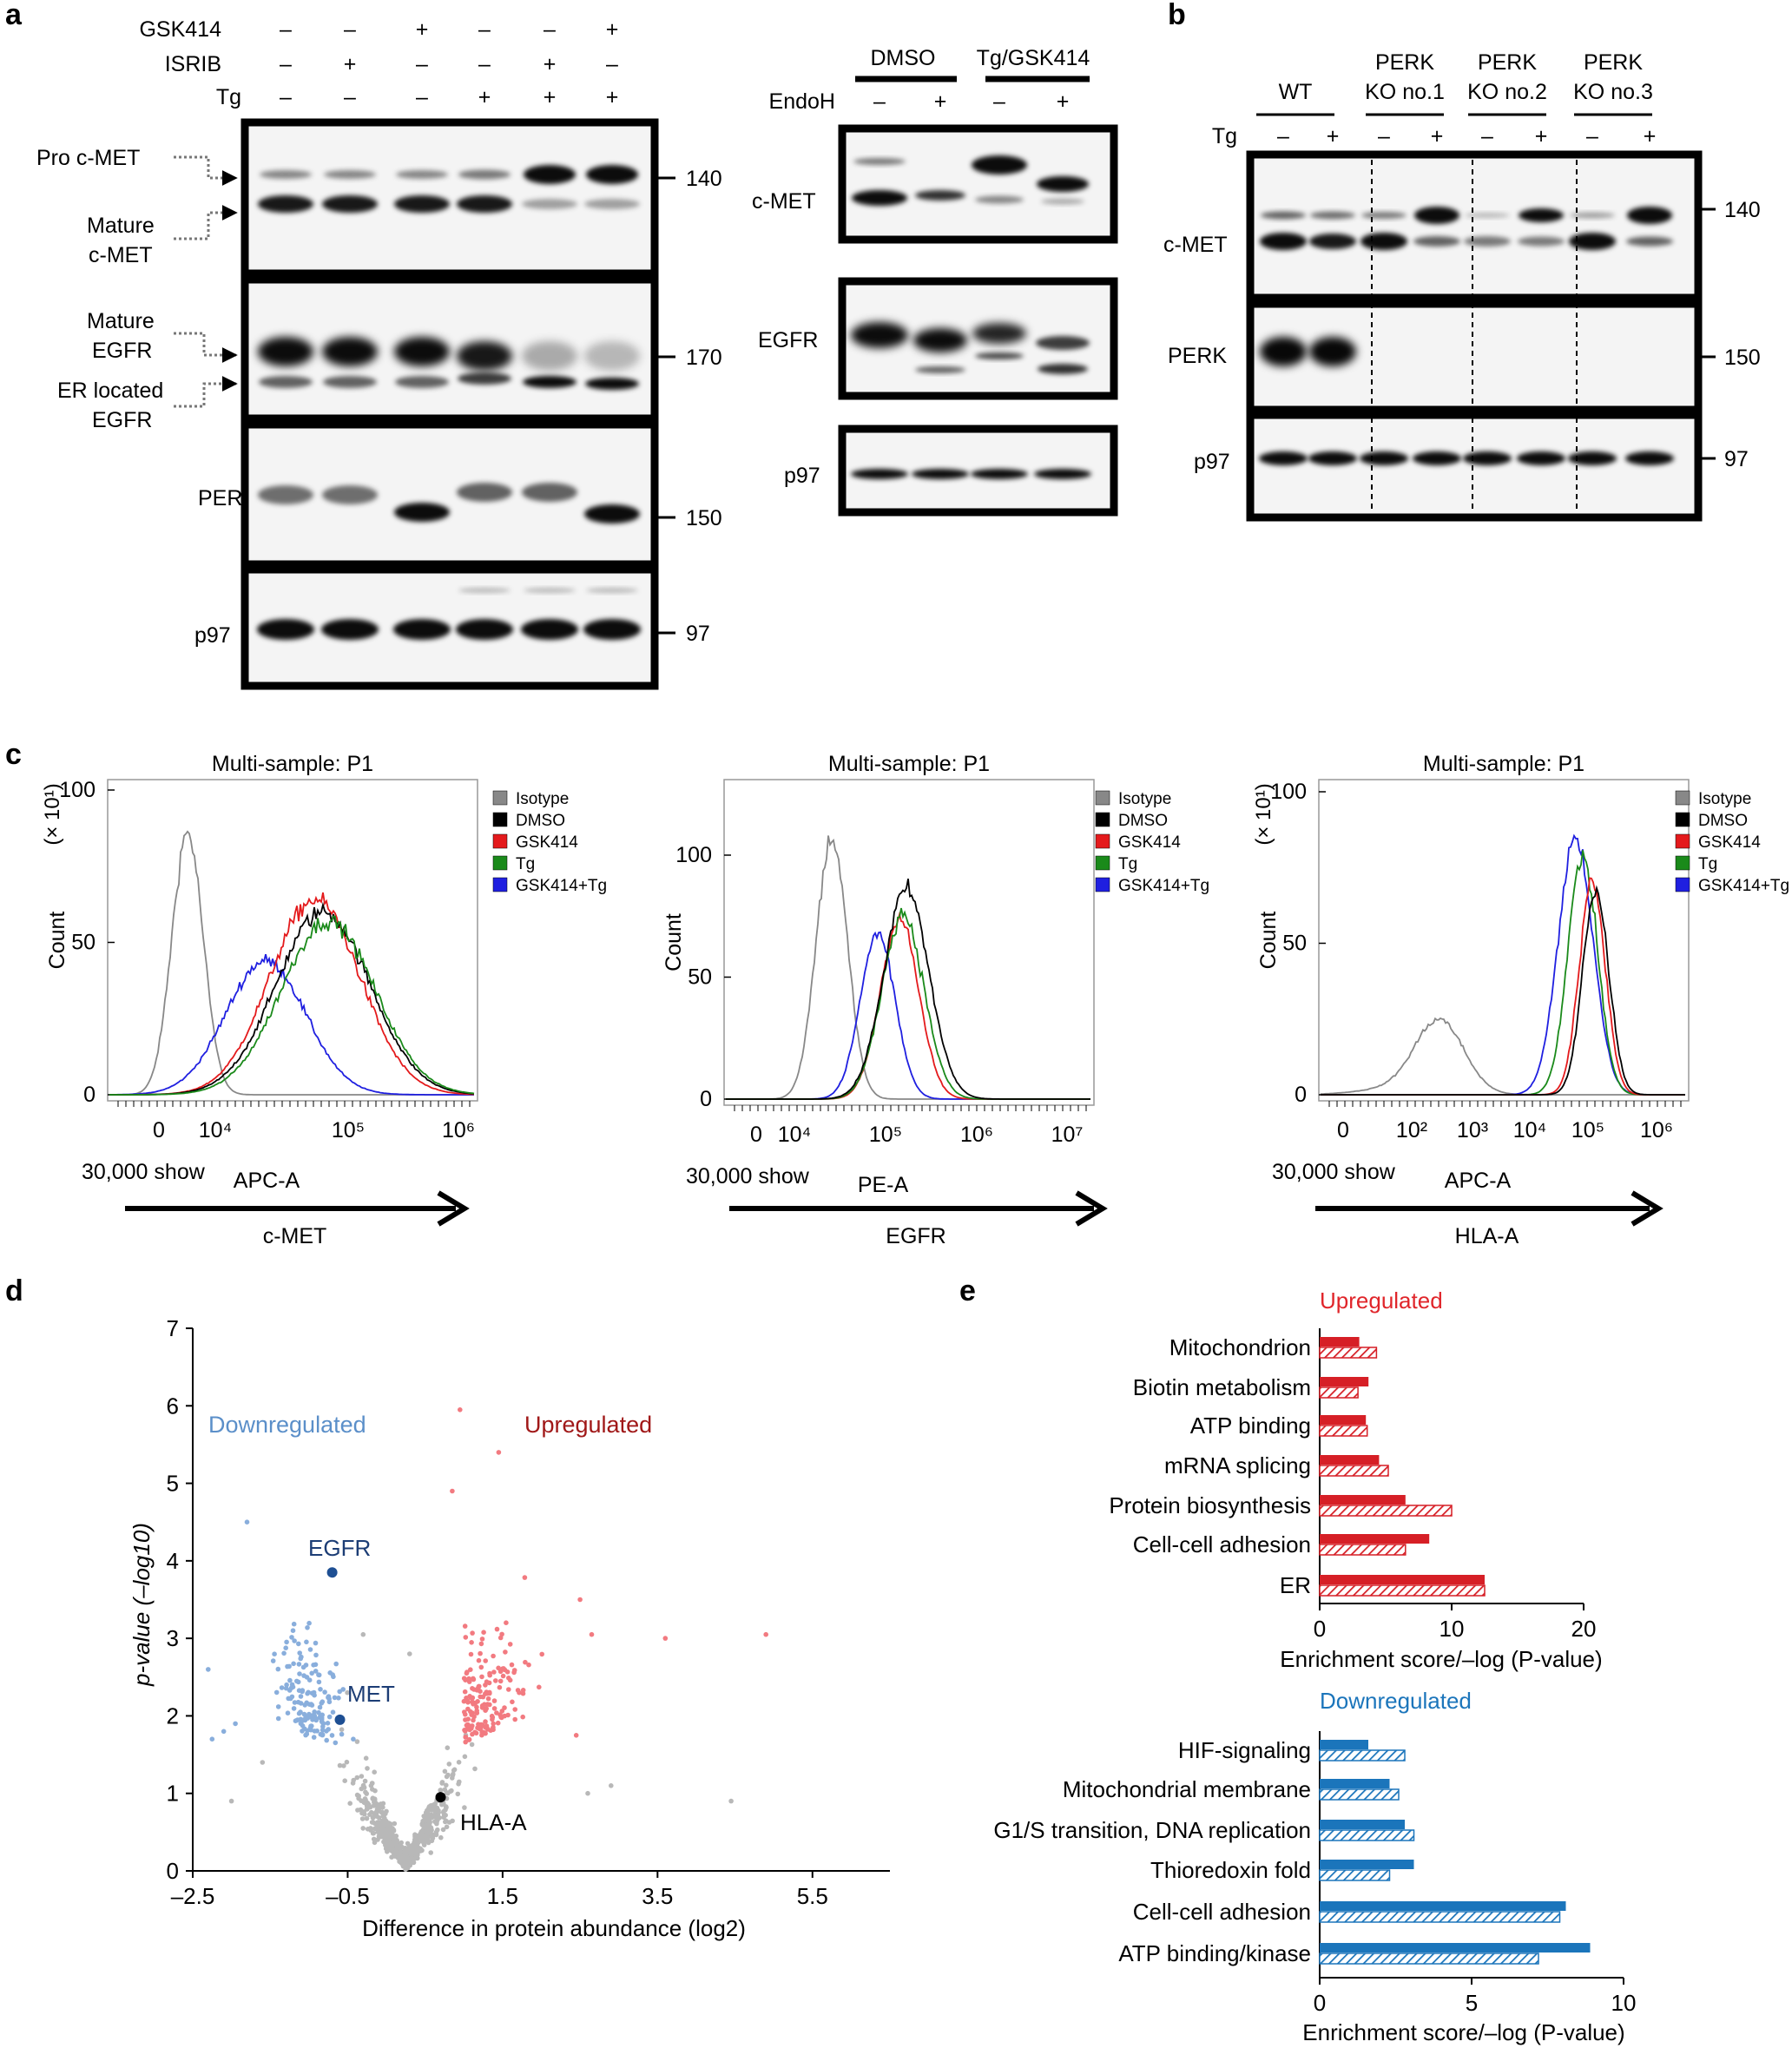  Describe the element at coordinates (1624, 2003) in the screenshot. I see `bar-xtick: 10` at that location.